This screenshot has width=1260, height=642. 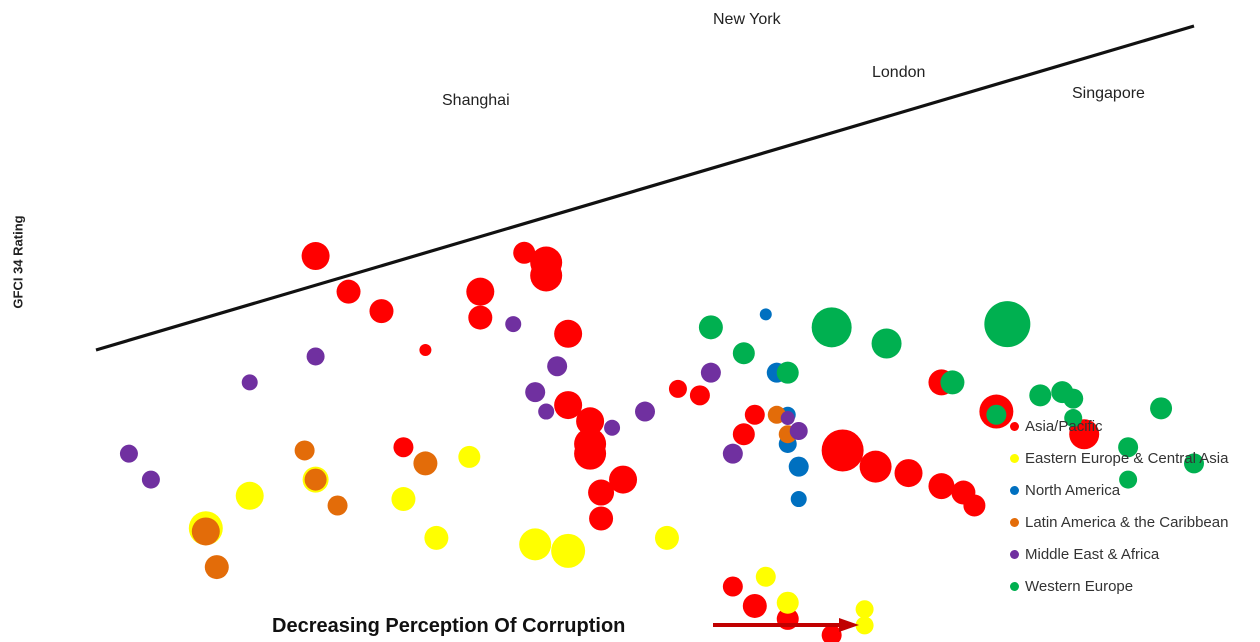 I want to click on annotation-new-york: New York, so click(x=747, y=19).